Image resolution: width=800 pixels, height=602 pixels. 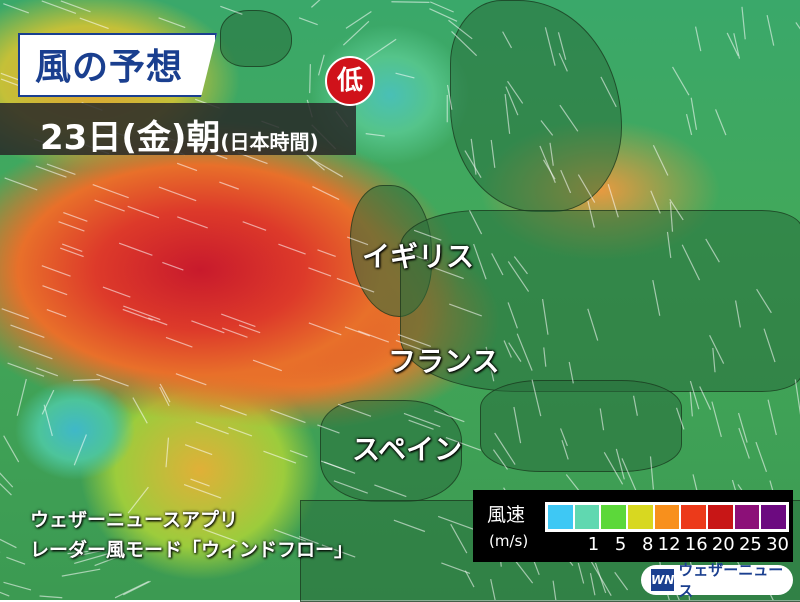 I want to click on date-main-text: 23日(金)朝, so click(x=130, y=138).